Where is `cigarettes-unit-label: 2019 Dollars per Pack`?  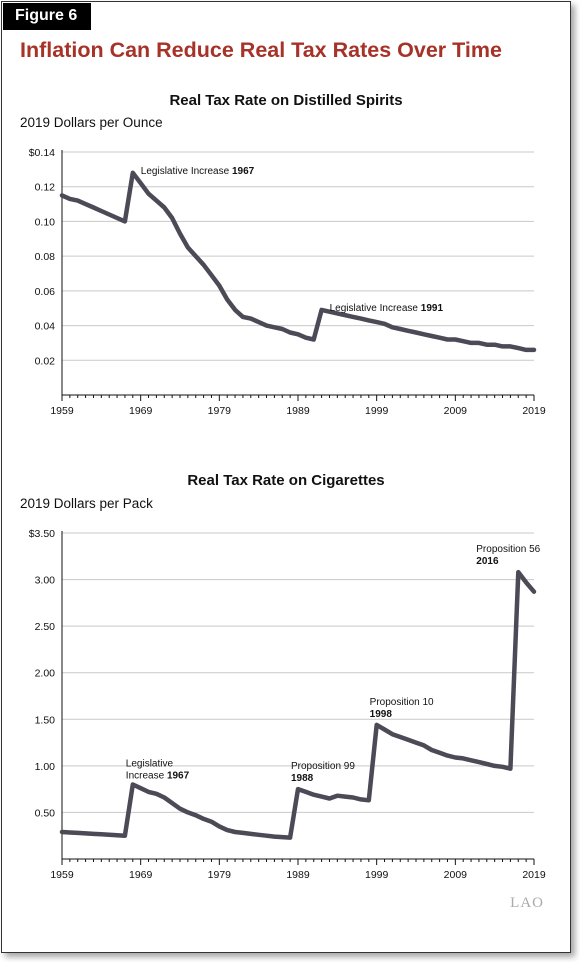 cigarettes-unit-label: 2019 Dollars per Pack is located at coordinates (86, 503).